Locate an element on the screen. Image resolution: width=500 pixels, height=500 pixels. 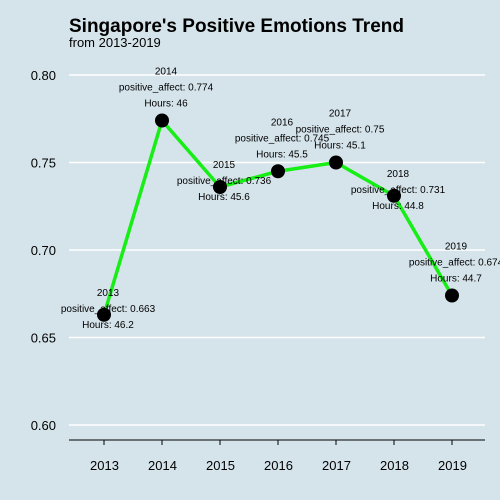
y-tick-label: 0.70 is located at coordinates (43, 250).